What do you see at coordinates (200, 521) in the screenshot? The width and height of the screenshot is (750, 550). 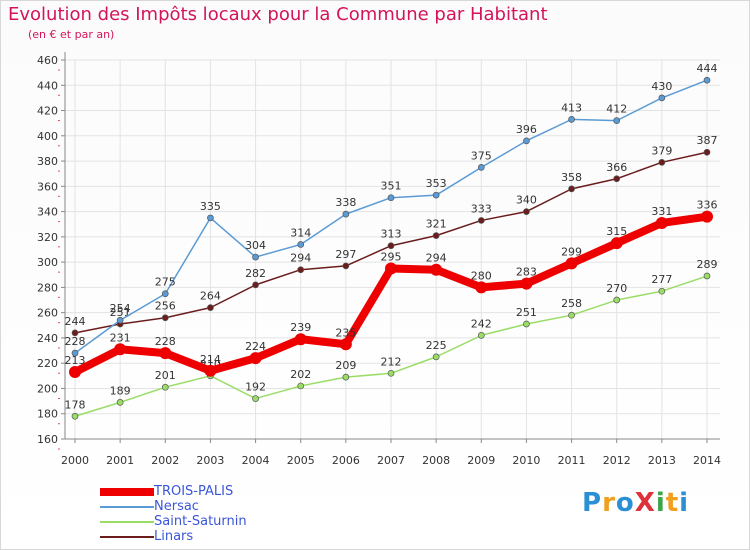 I see `legend-label-saint-saturnin: Saint-Saturnin` at bounding box center [200, 521].